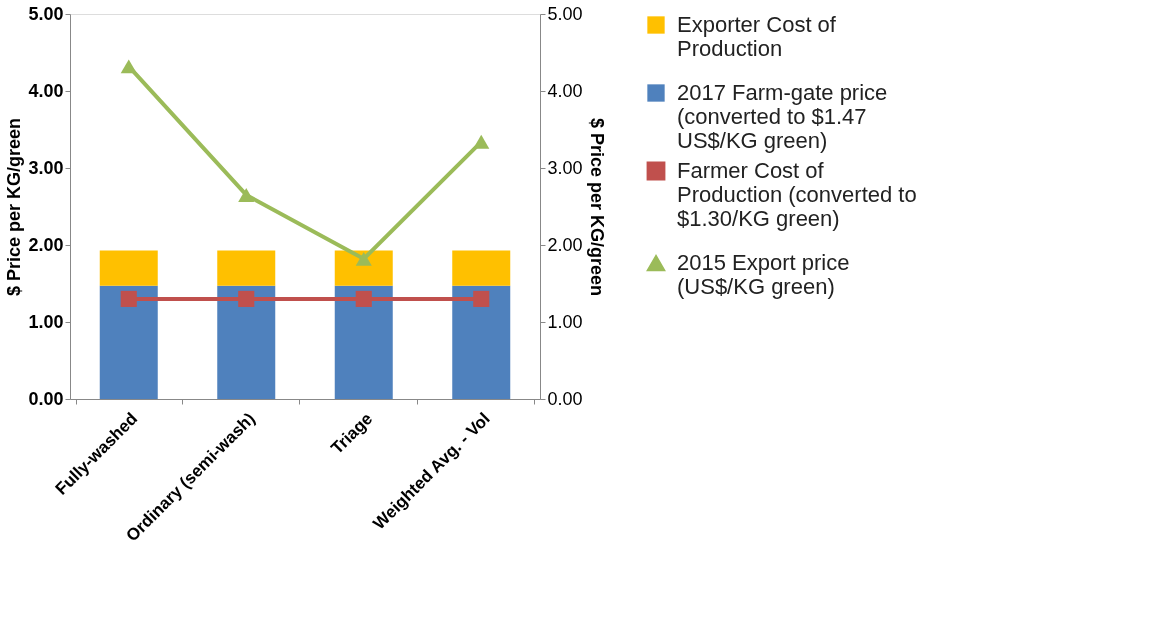 The width and height of the screenshot is (1157, 625). What do you see at coordinates (565, 244) in the screenshot?
I see `y2-tick-label: 2.00` at bounding box center [565, 244].